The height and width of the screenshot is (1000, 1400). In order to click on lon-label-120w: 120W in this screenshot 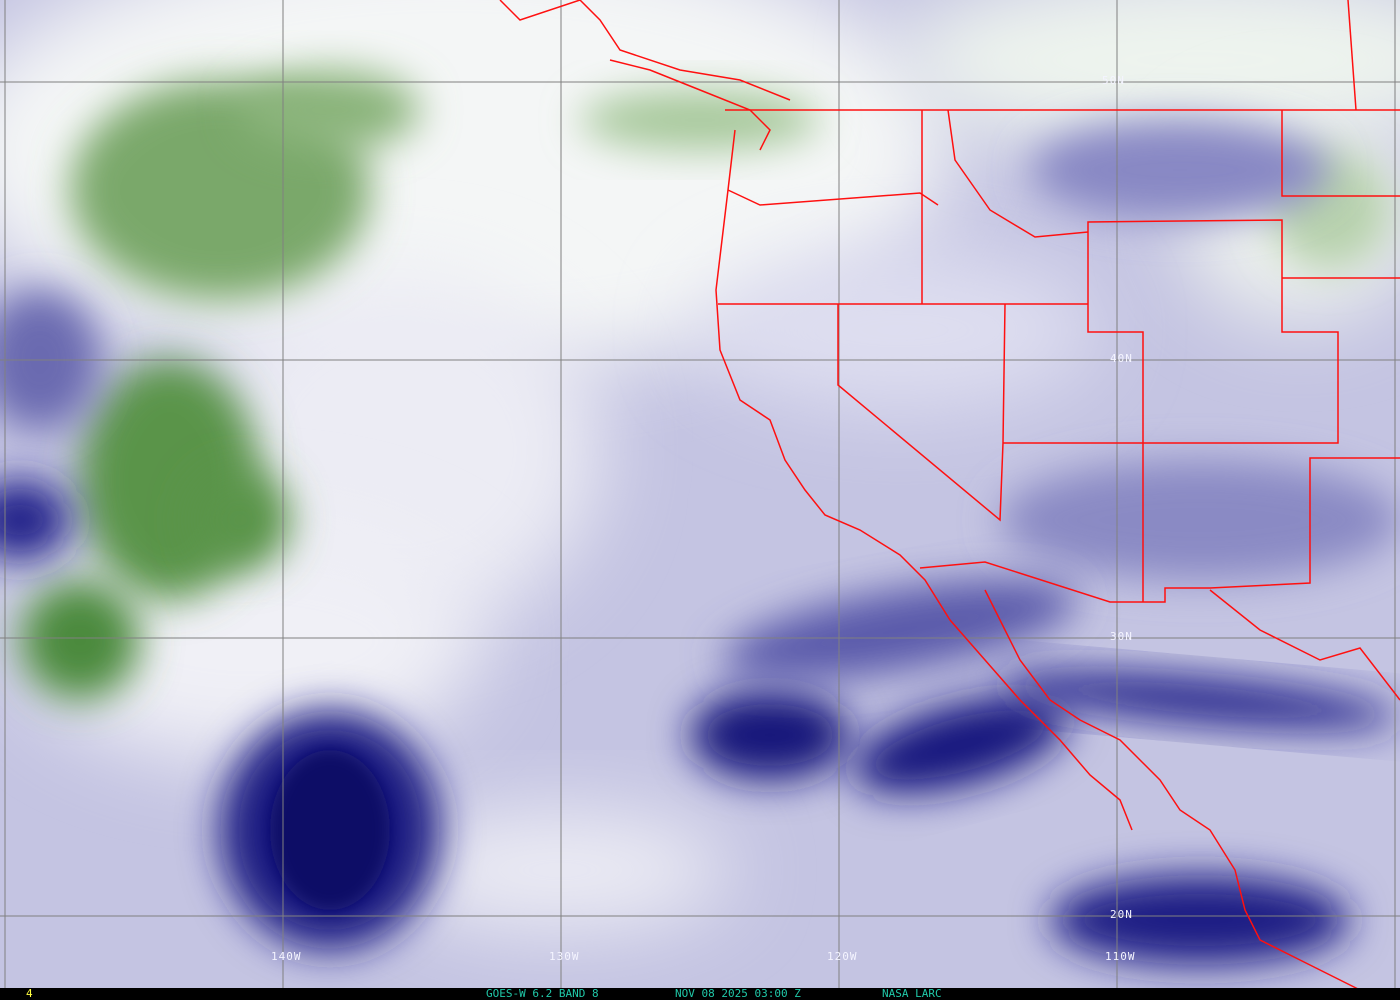, I will do `click(842, 956)`.